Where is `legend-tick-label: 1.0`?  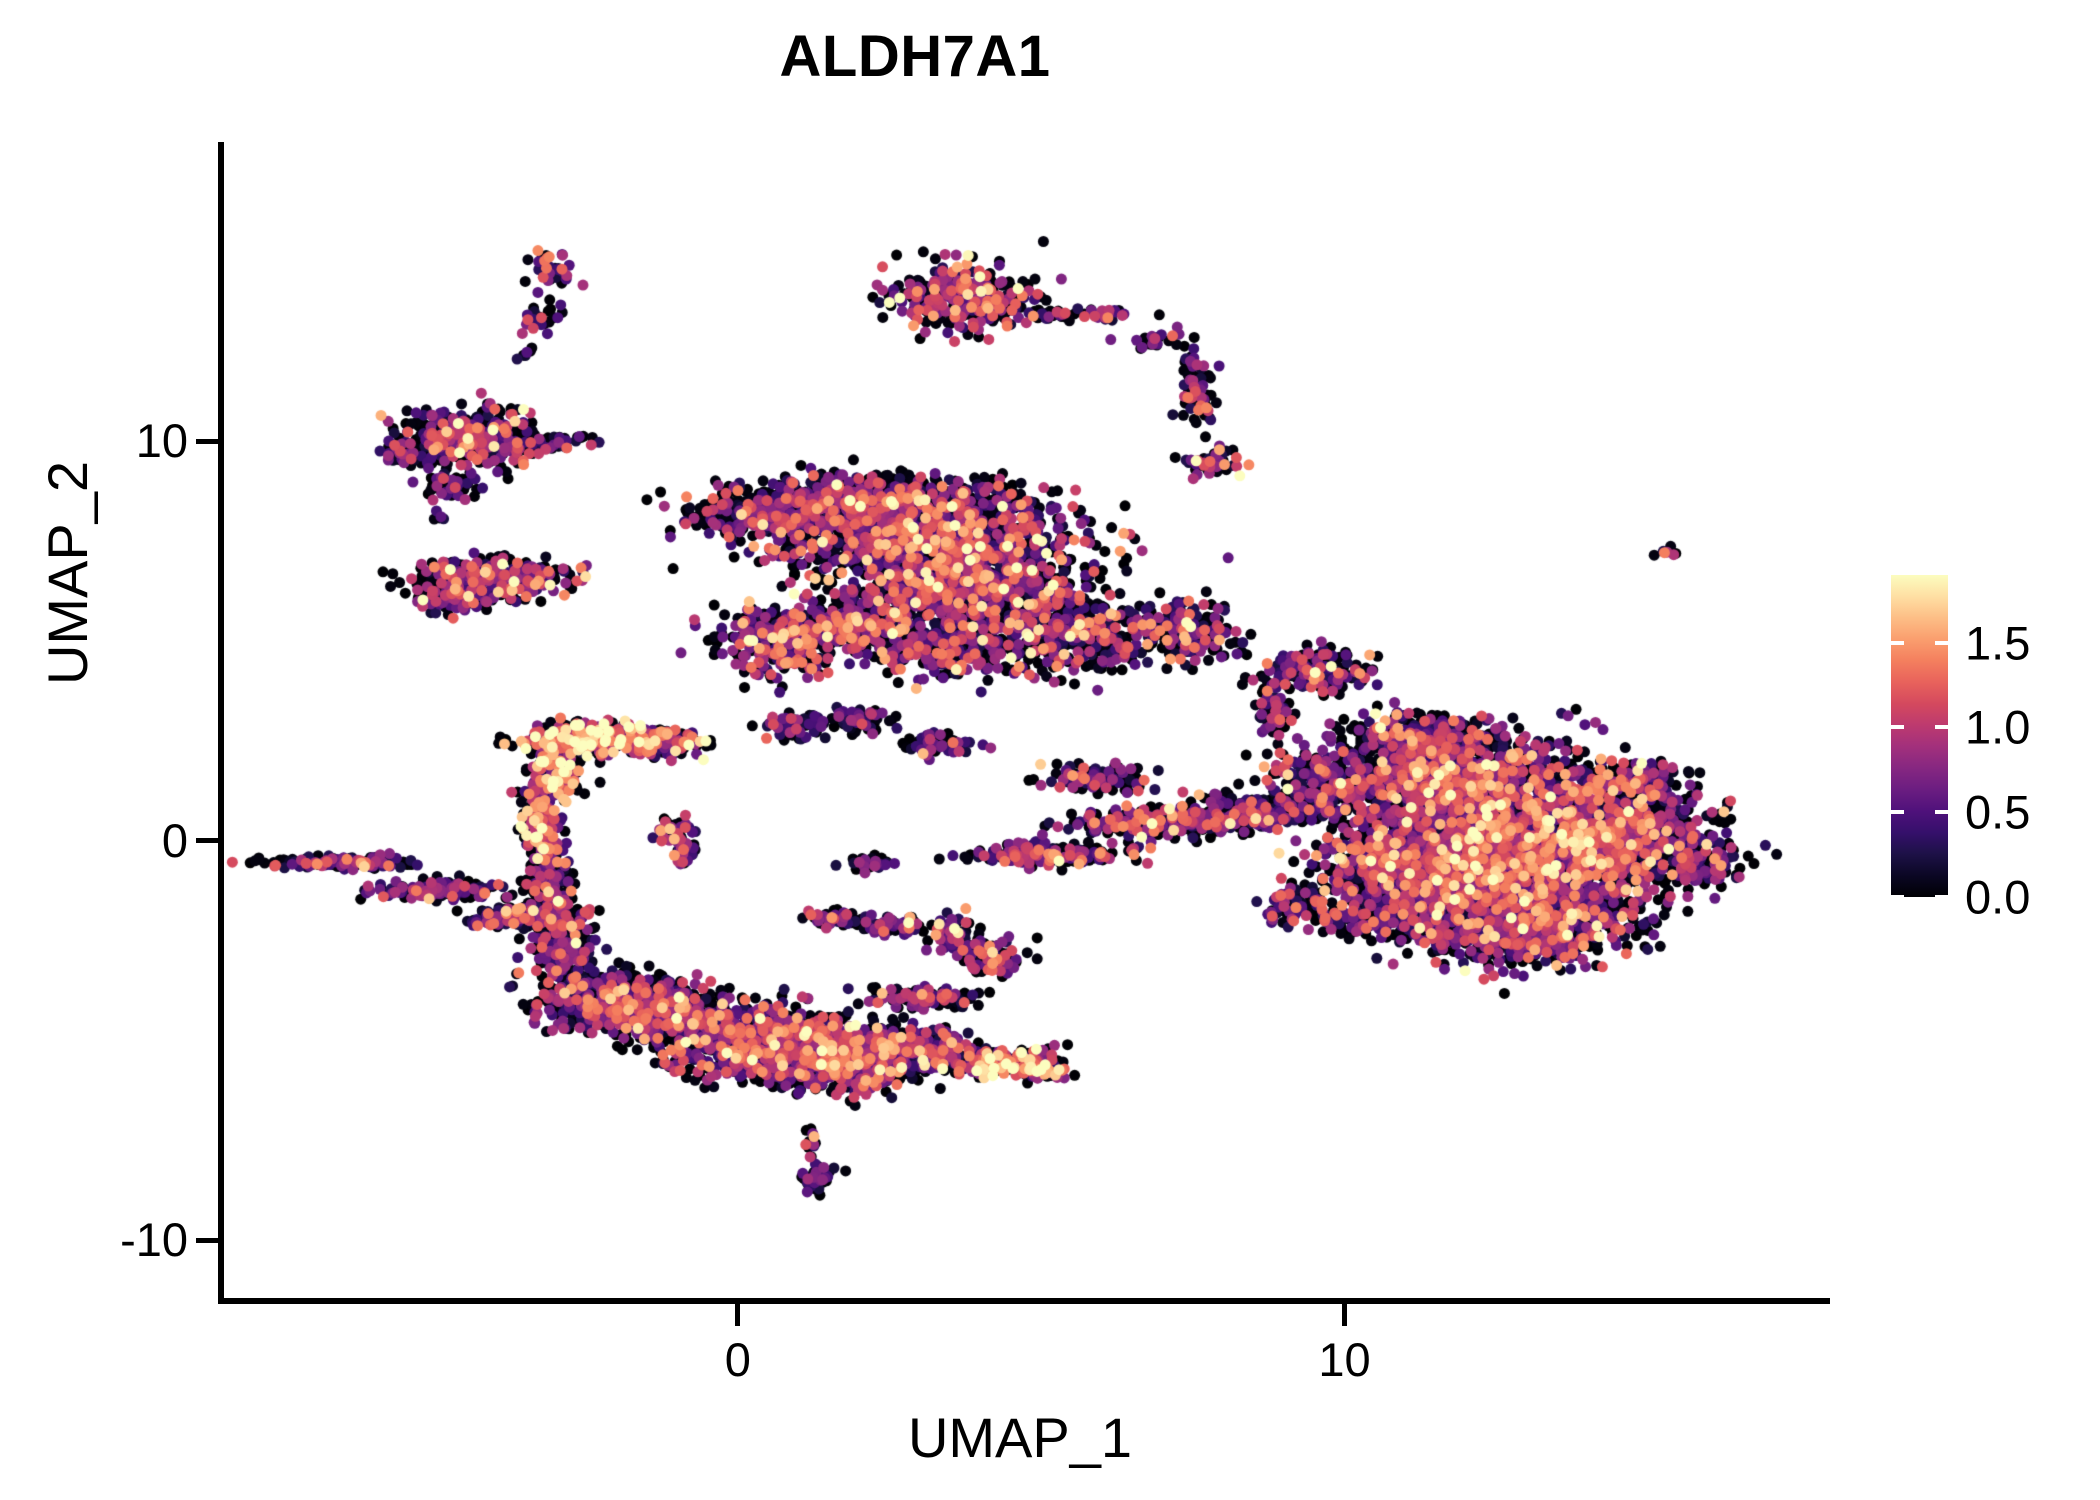 legend-tick-label: 1.0 is located at coordinates (1998, 727).